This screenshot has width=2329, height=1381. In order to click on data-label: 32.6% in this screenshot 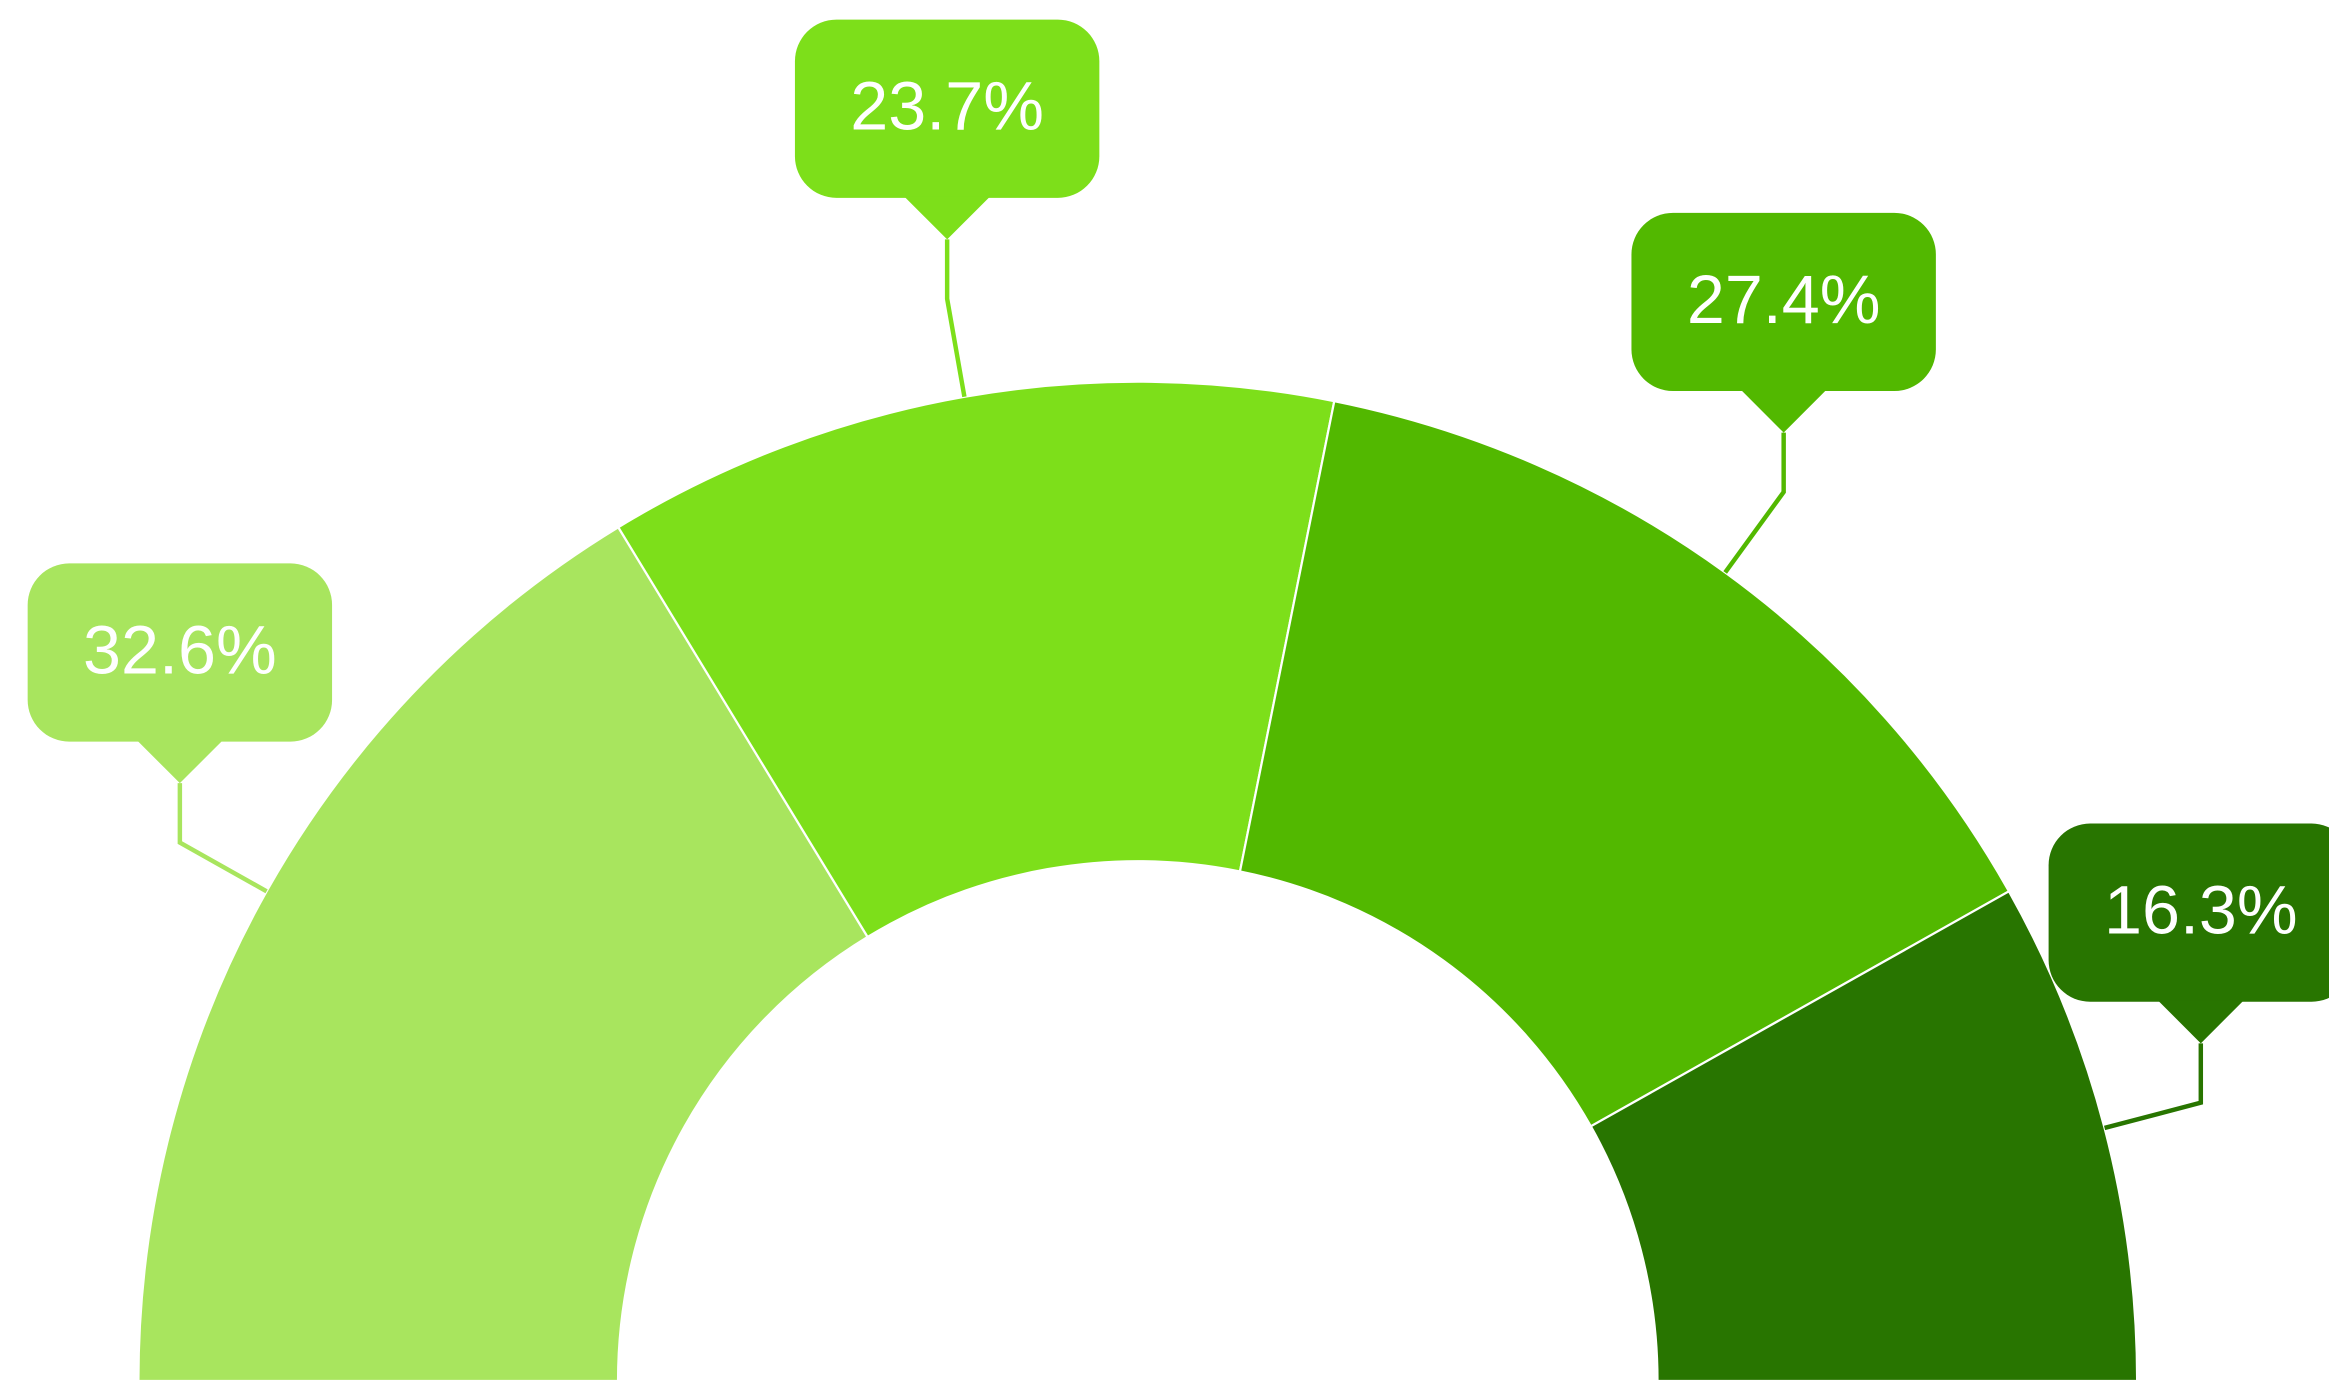, I will do `click(180, 651)`.